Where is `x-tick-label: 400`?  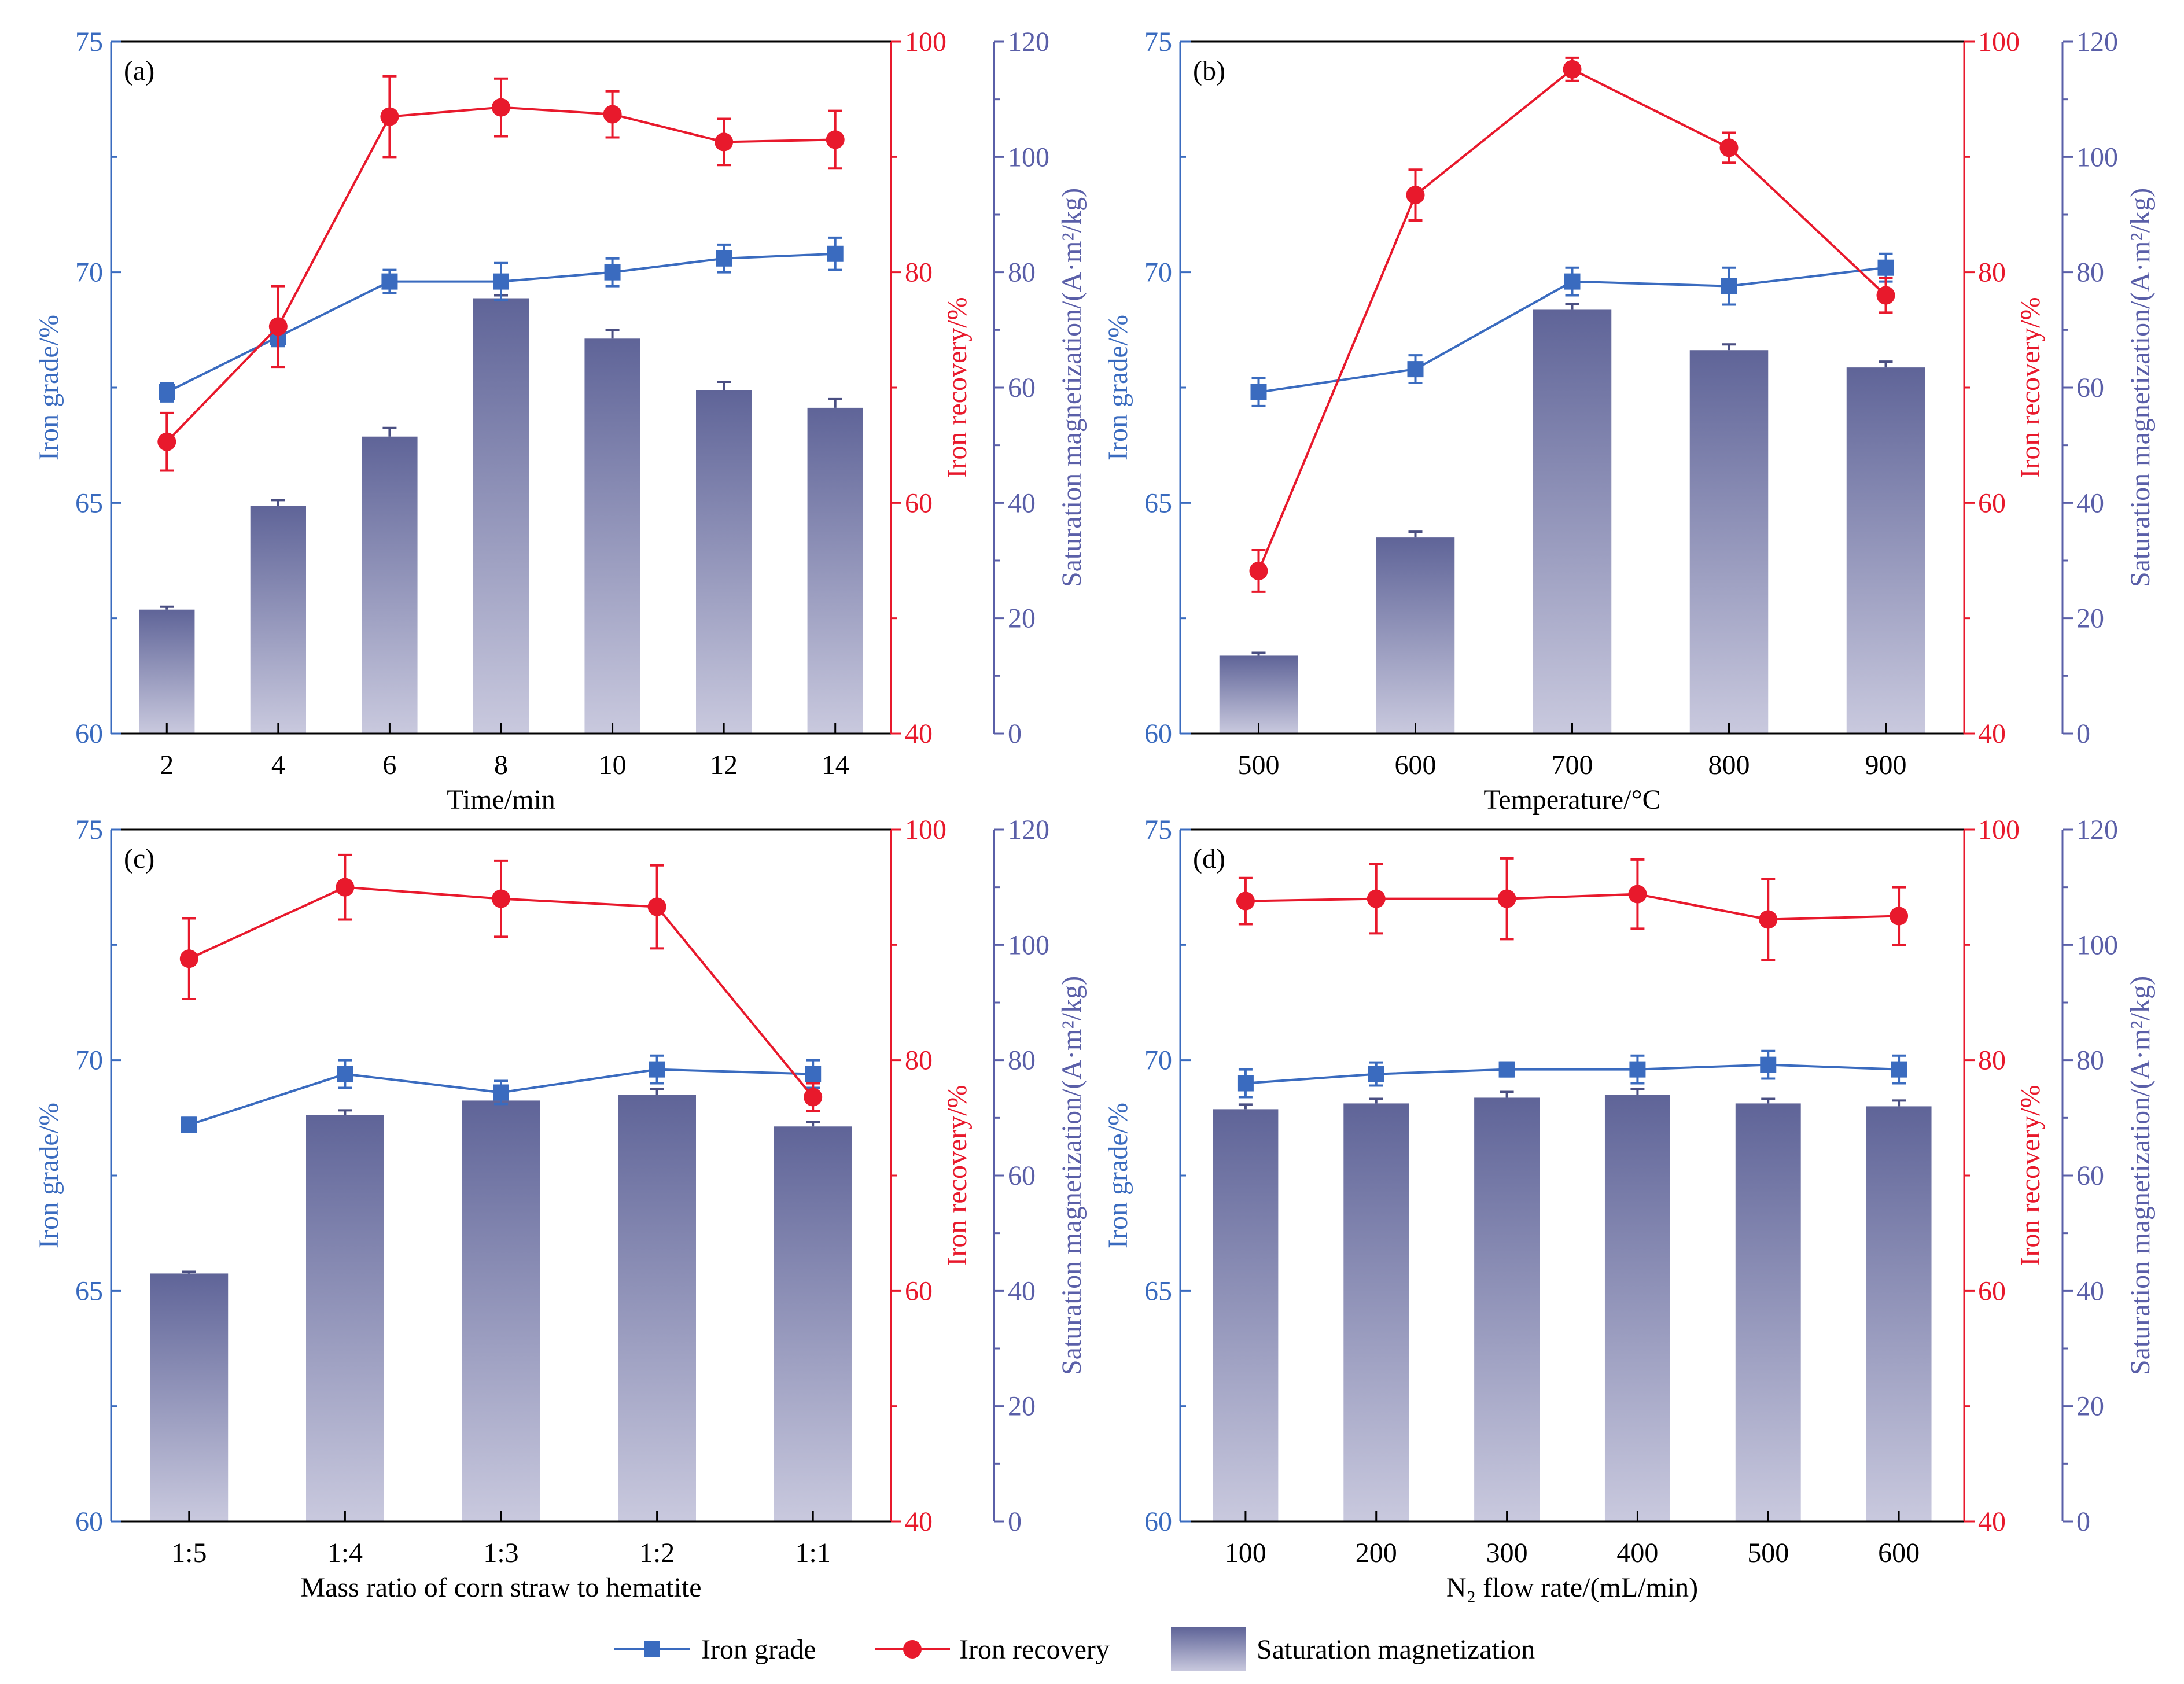 x-tick-label: 400 is located at coordinates (1637, 1553).